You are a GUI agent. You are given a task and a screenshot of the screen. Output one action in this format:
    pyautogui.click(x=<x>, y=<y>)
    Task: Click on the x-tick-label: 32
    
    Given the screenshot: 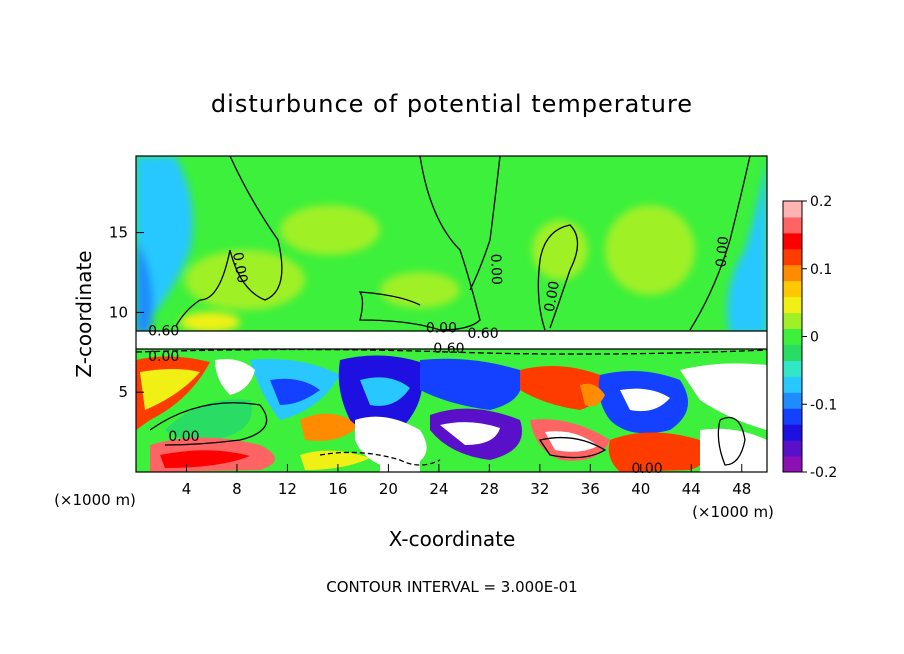 What is the action you would take?
    pyautogui.click(x=539, y=489)
    